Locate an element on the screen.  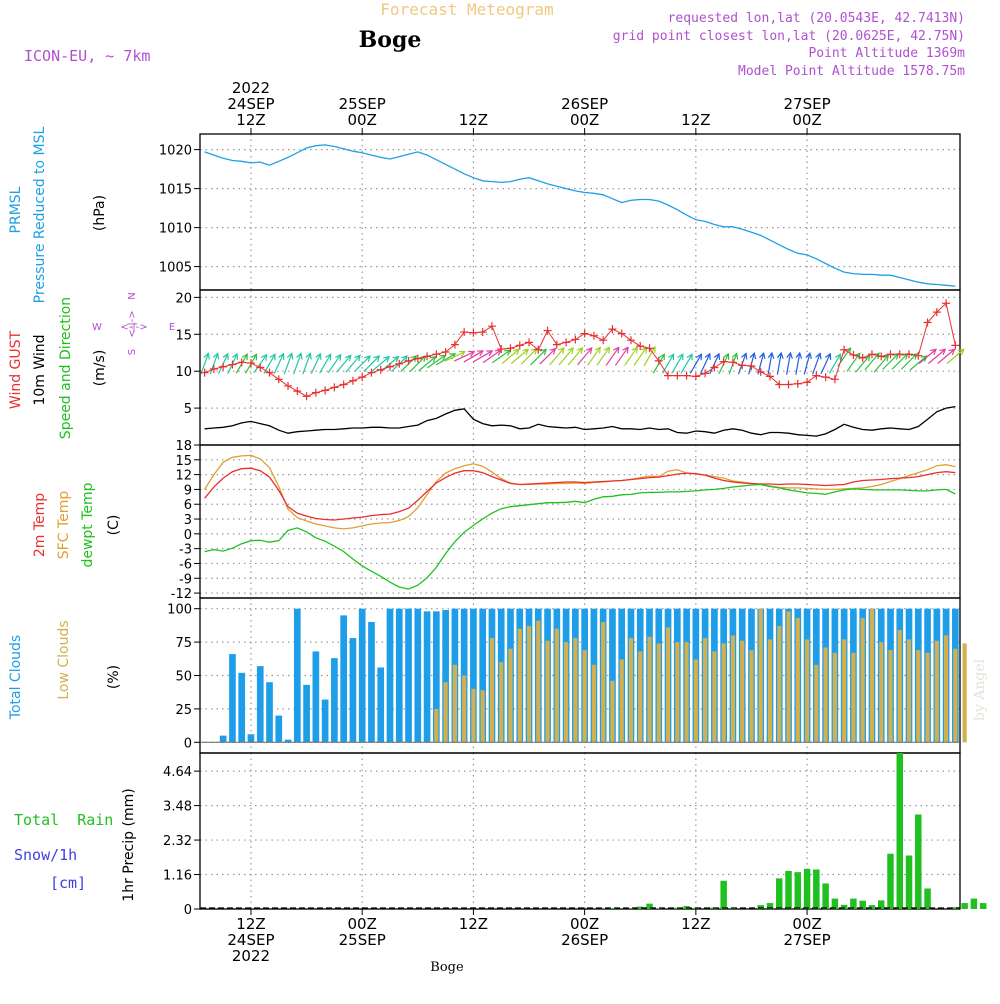
wind-rose-e: E is located at coordinates (172, 327).